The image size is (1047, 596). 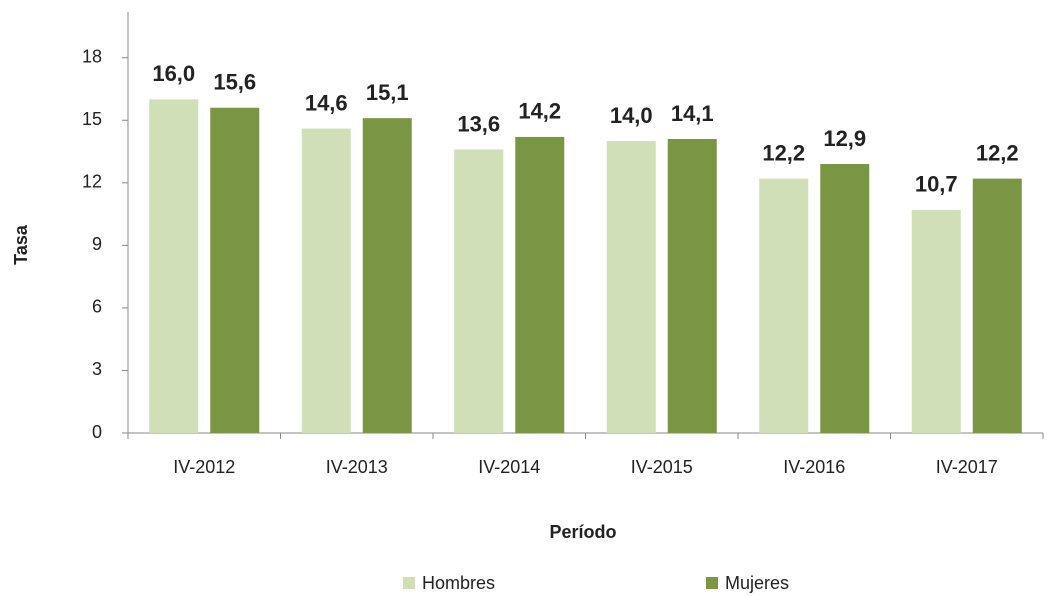 I want to click on x-tick-label: IV-2014, so click(x=509, y=467).